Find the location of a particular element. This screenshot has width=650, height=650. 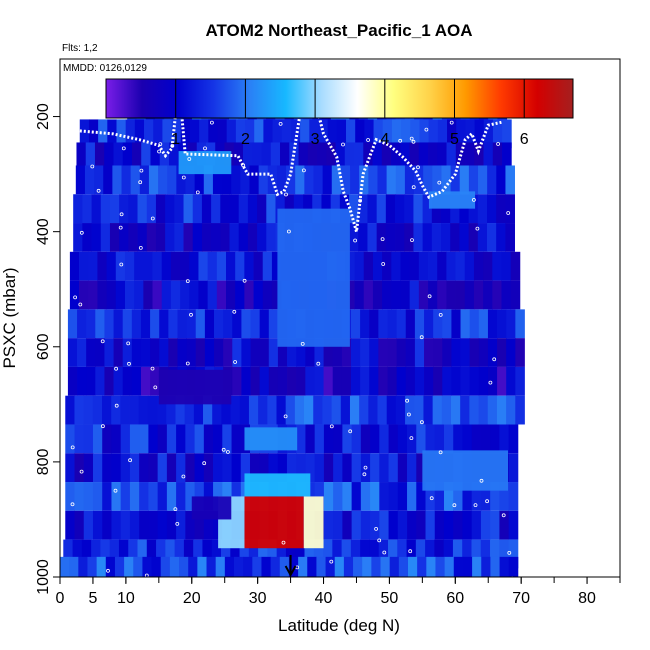

latitude-arrow-head is located at coordinates (290, 571).